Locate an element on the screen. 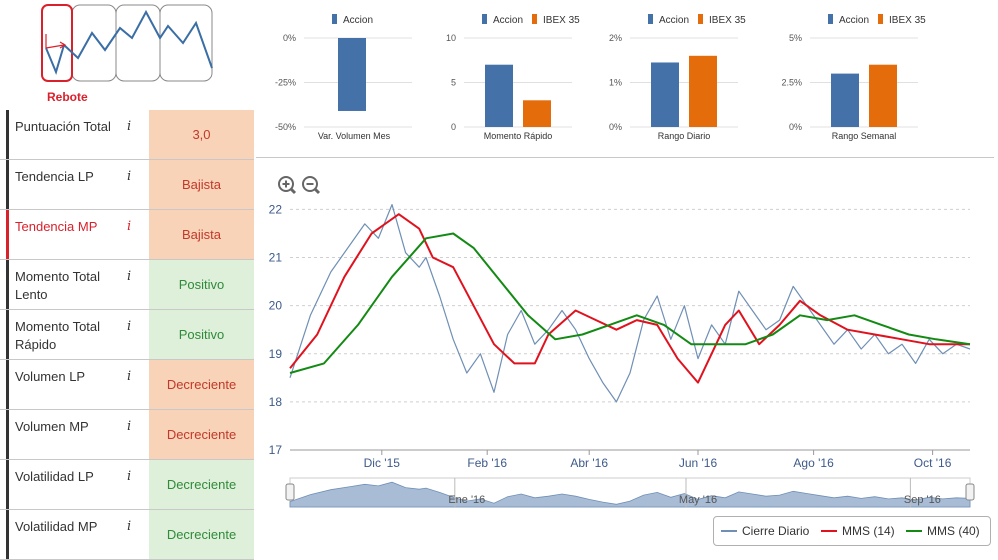  score-row: Momento Total Lento i Positivo is located at coordinates (127, 285).